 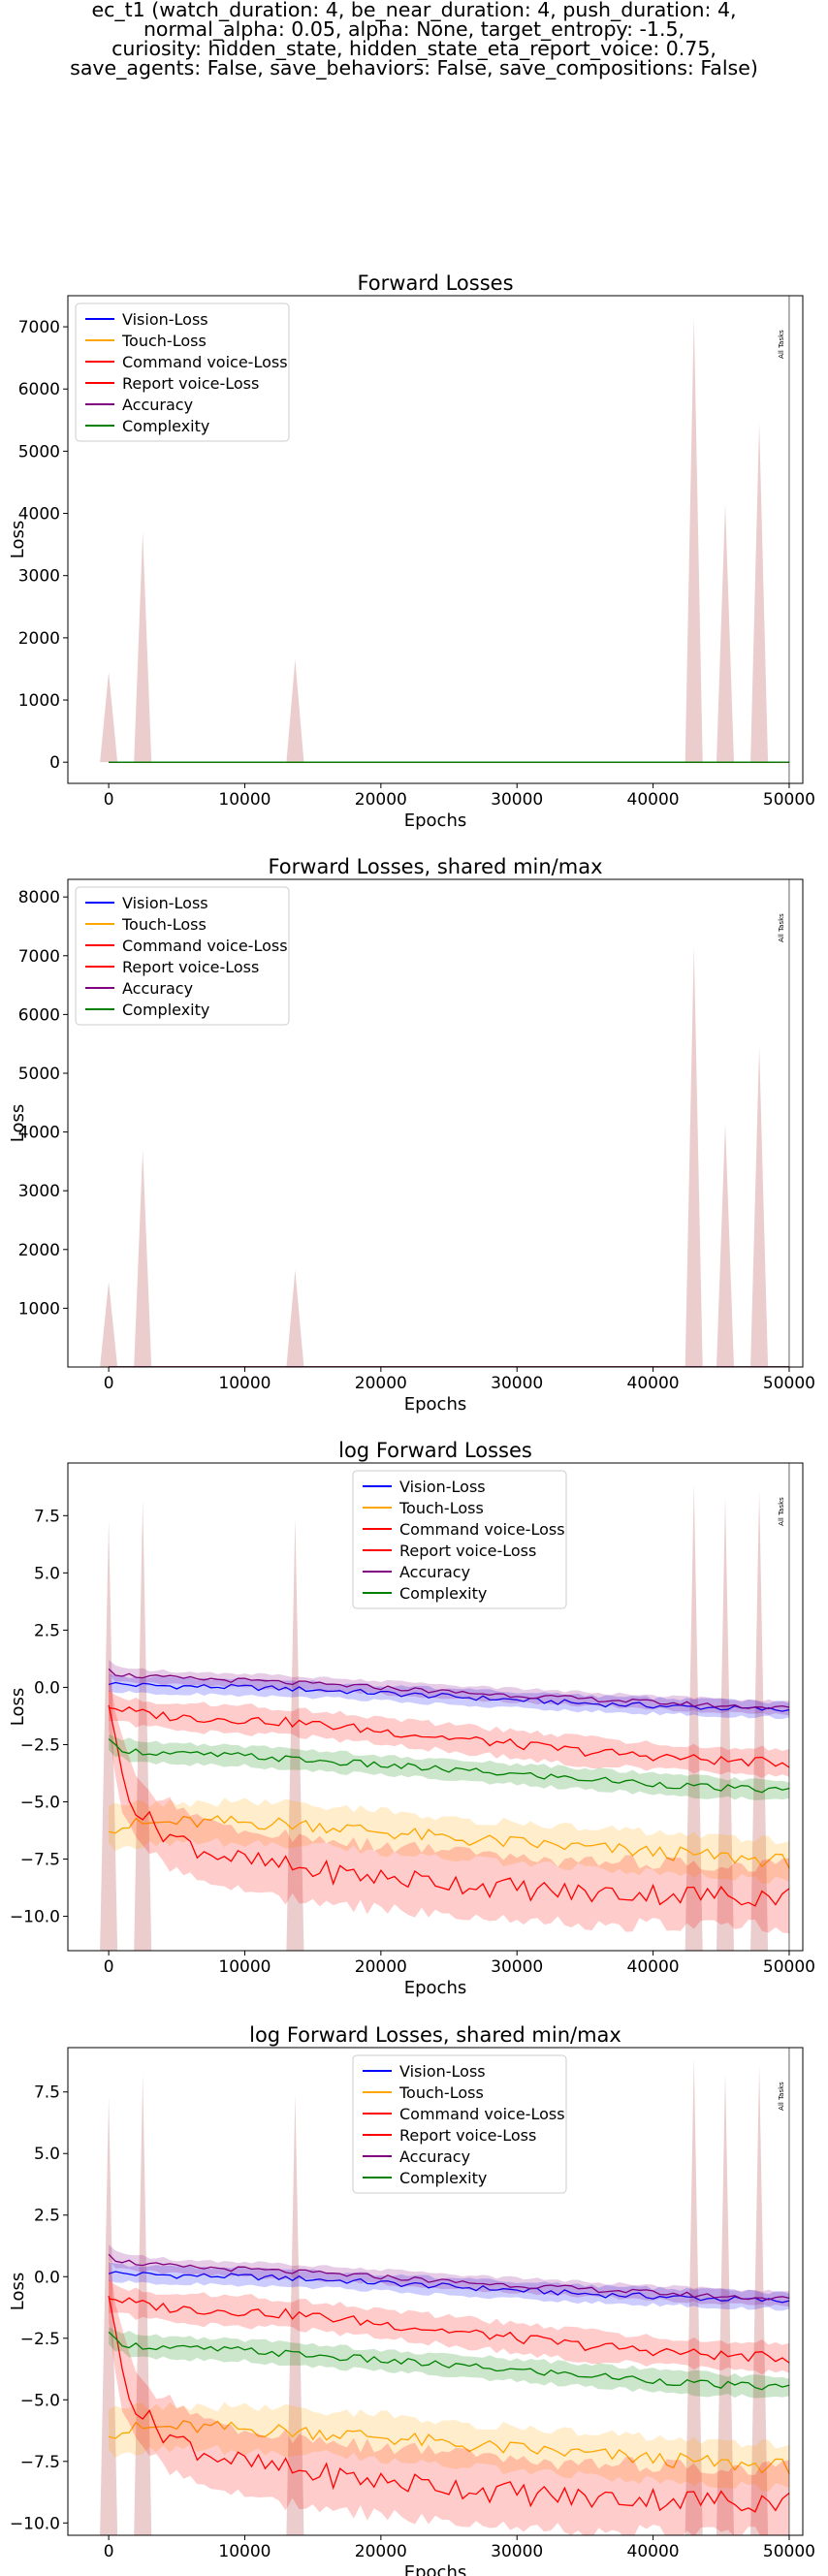 I want to click on chart-title: log Forward Losses, so click(x=435, y=1450).